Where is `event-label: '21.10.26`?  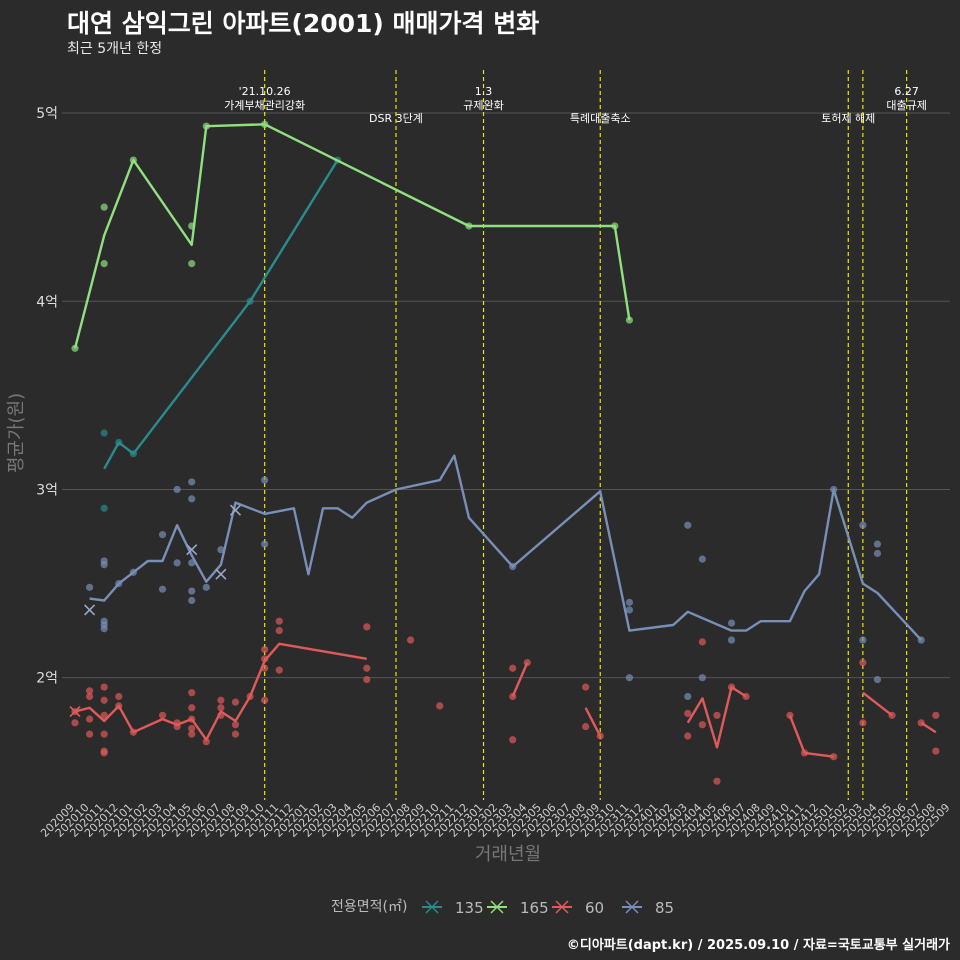
event-label: '21.10.26 is located at coordinates (265, 91).